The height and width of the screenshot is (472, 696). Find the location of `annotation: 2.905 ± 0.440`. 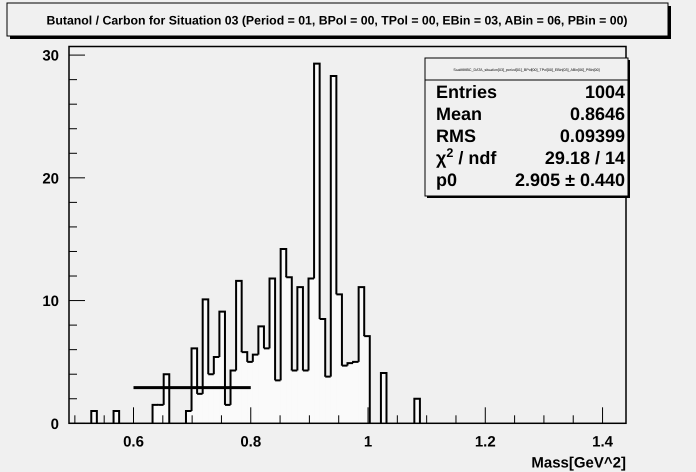

annotation: 2.905 ± 0.440 is located at coordinates (570, 180).